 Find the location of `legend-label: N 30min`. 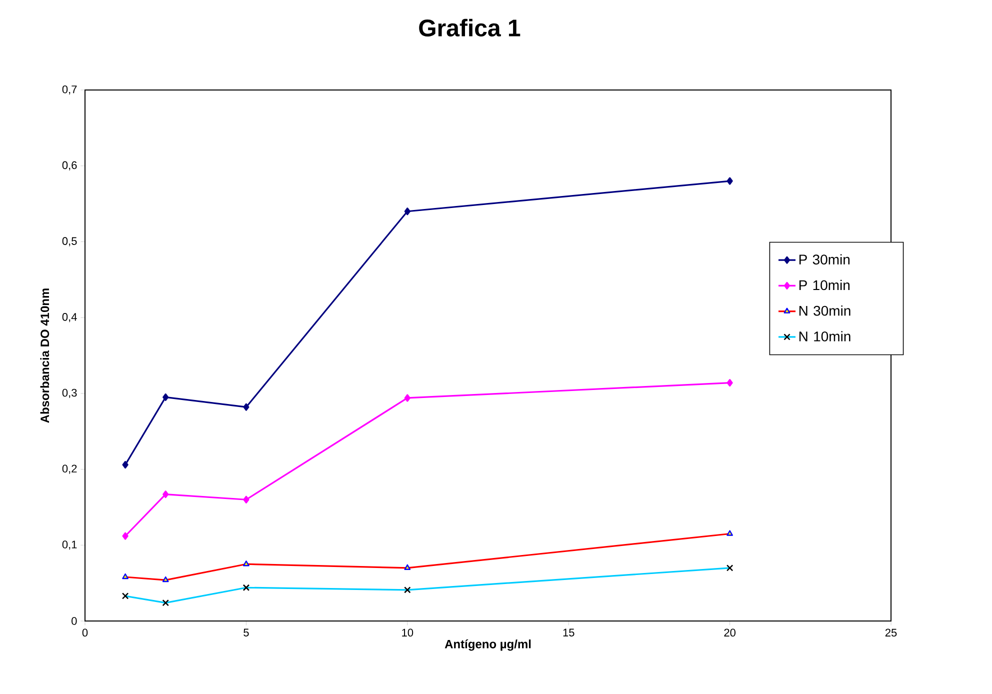

legend-label: N 30min is located at coordinates (824, 311).